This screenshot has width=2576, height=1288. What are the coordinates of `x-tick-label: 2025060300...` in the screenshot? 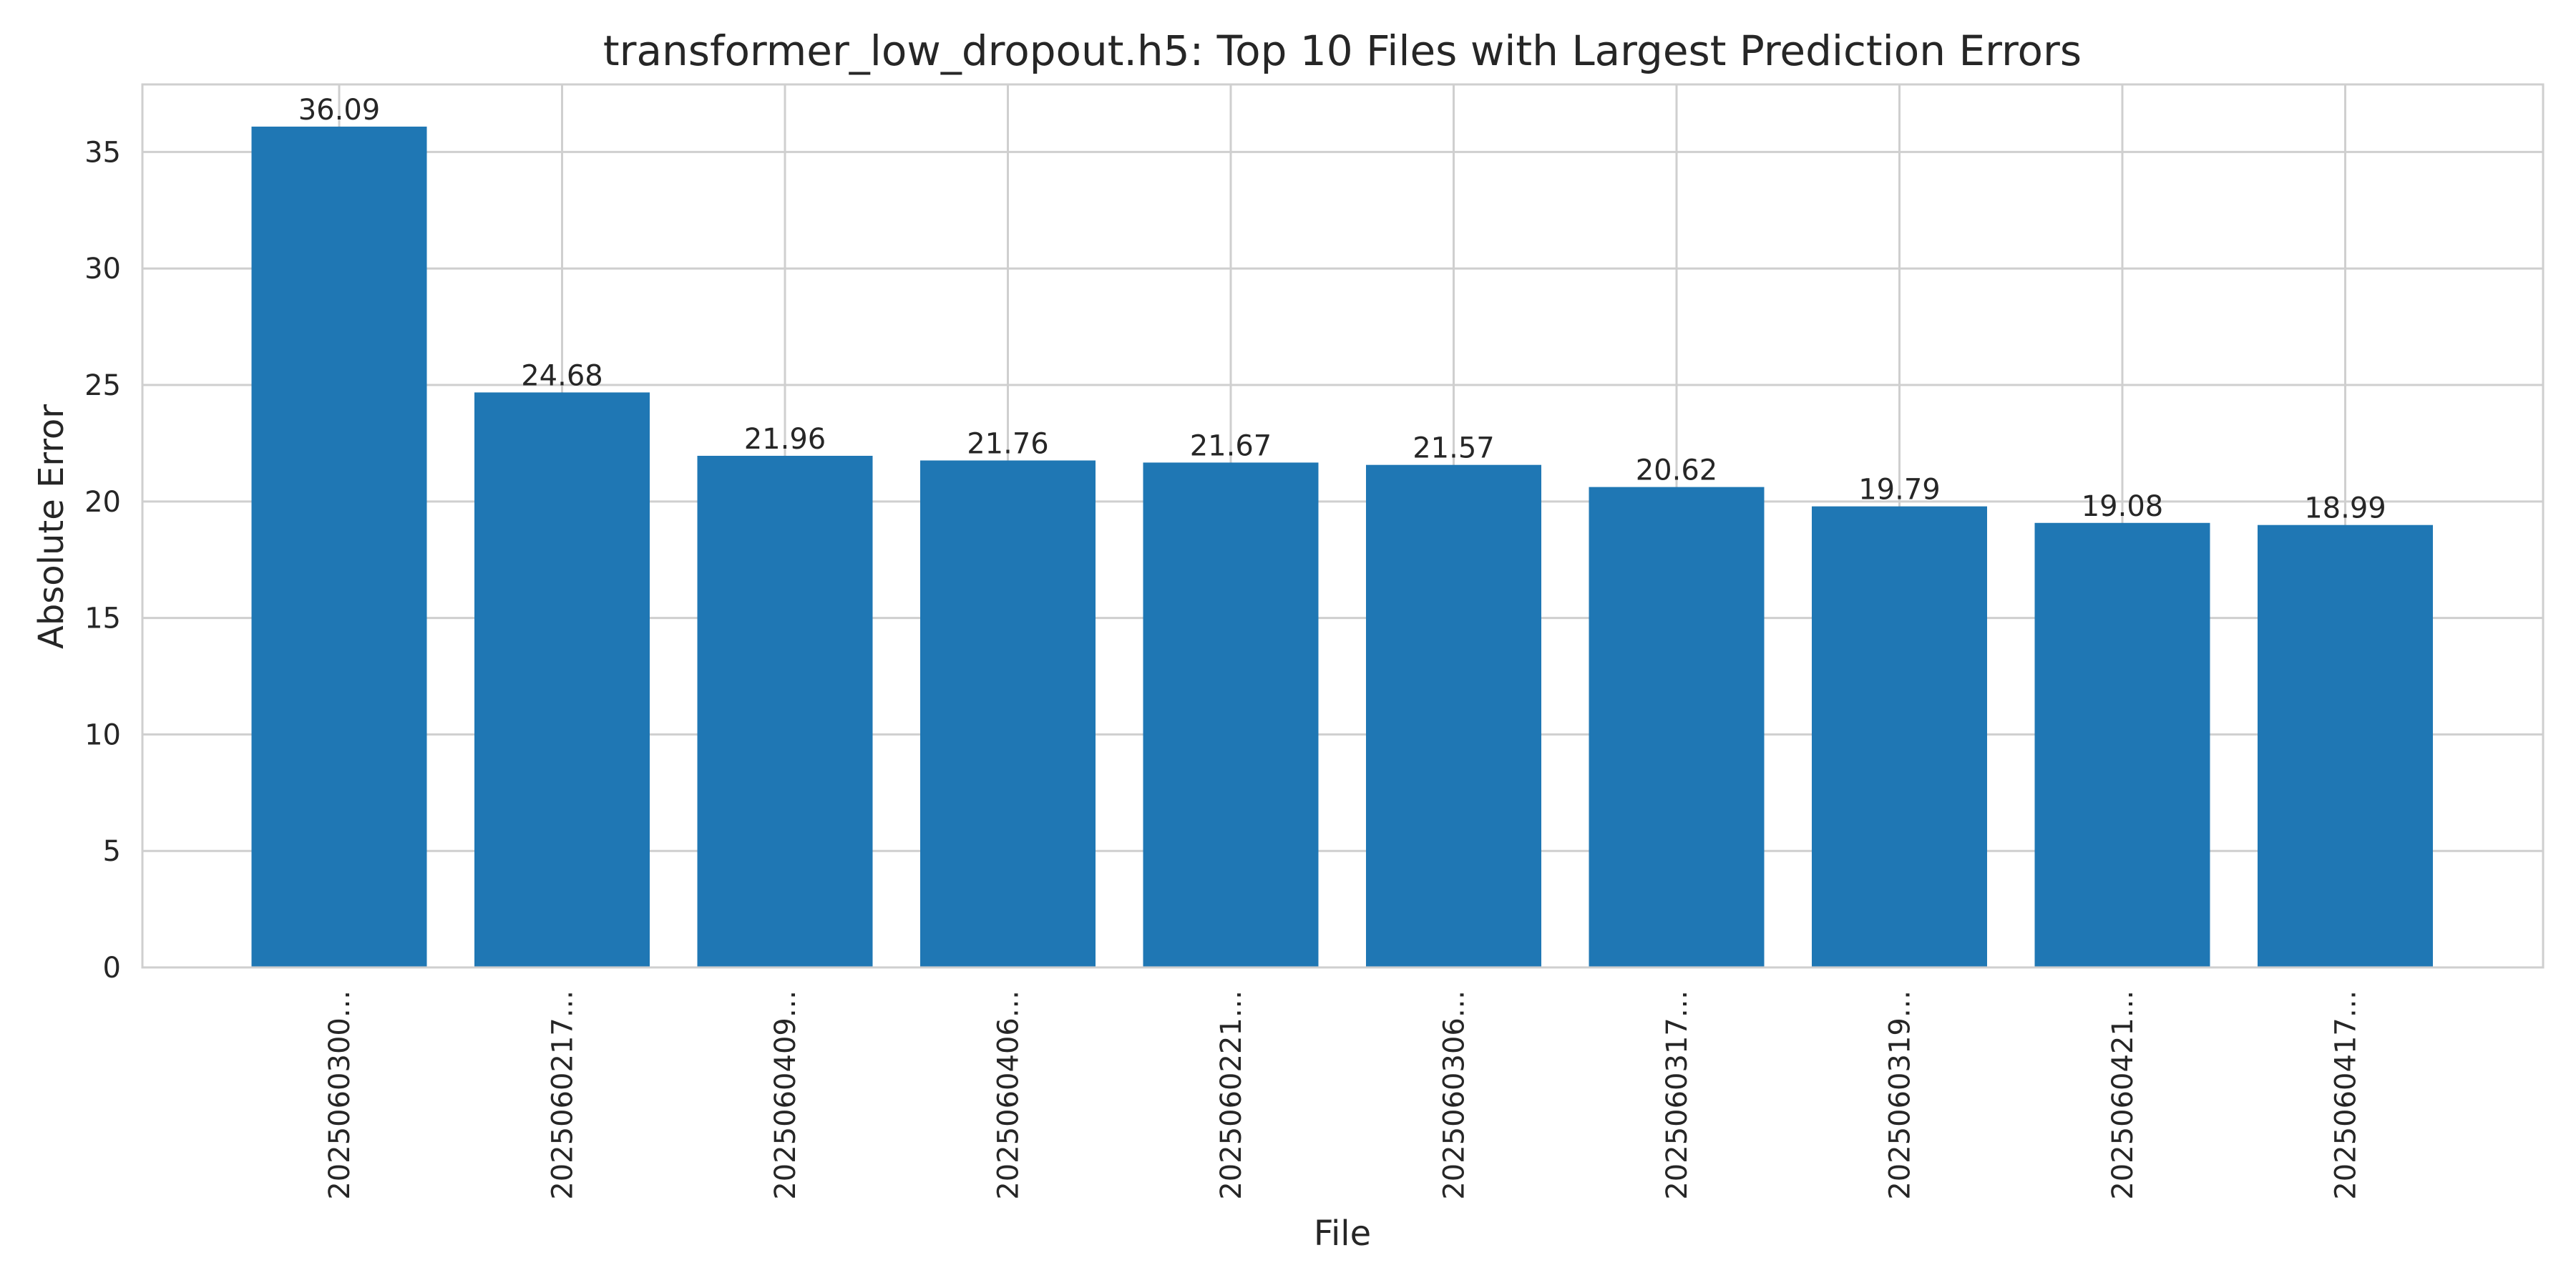 It's located at (339, 1095).